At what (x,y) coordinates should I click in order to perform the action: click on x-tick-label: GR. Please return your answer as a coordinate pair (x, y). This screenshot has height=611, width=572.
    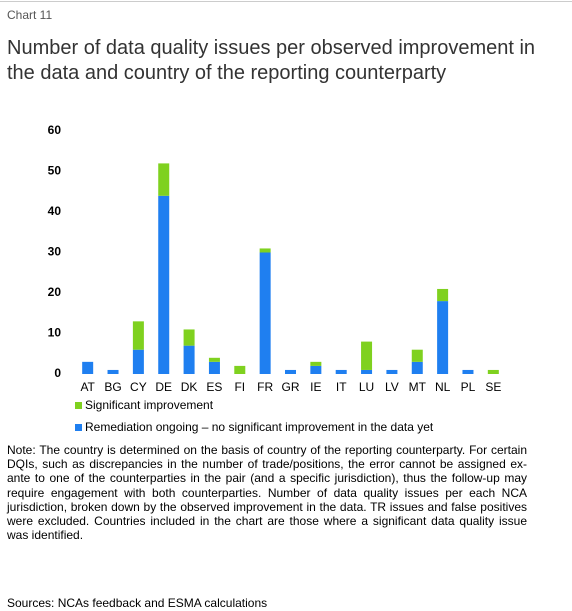
    Looking at the image, I should click on (291, 387).